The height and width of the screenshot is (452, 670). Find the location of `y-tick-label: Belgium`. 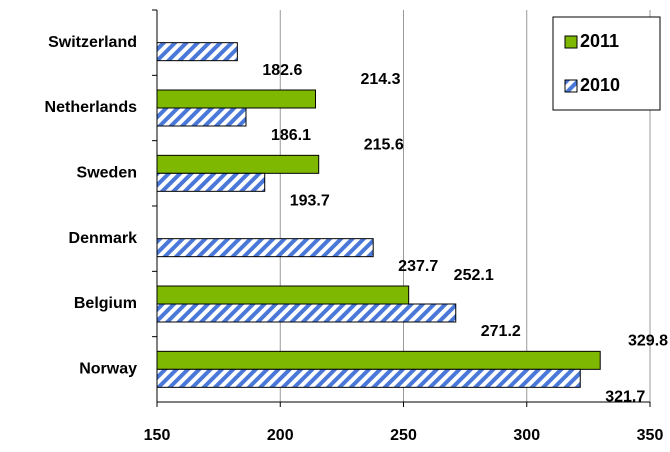

y-tick-label: Belgium is located at coordinates (105, 303).